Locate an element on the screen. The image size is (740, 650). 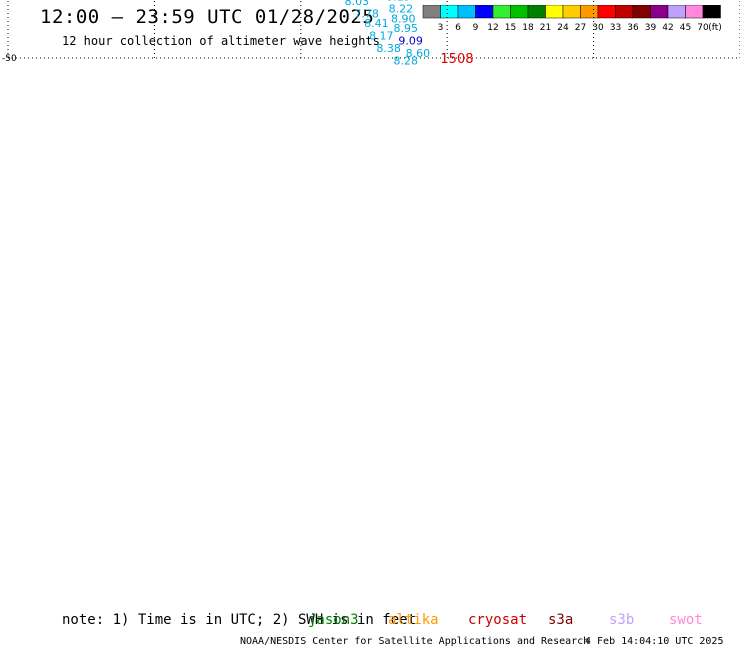
colorbar-tick-label: 70 is located at coordinates (703, 28).